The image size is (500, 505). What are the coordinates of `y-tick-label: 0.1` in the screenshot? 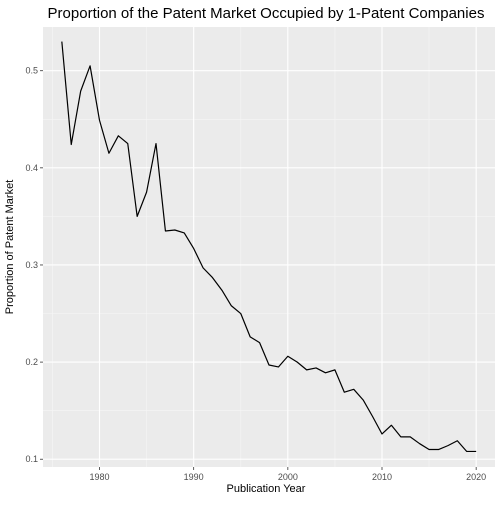 It's located at (31, 459).